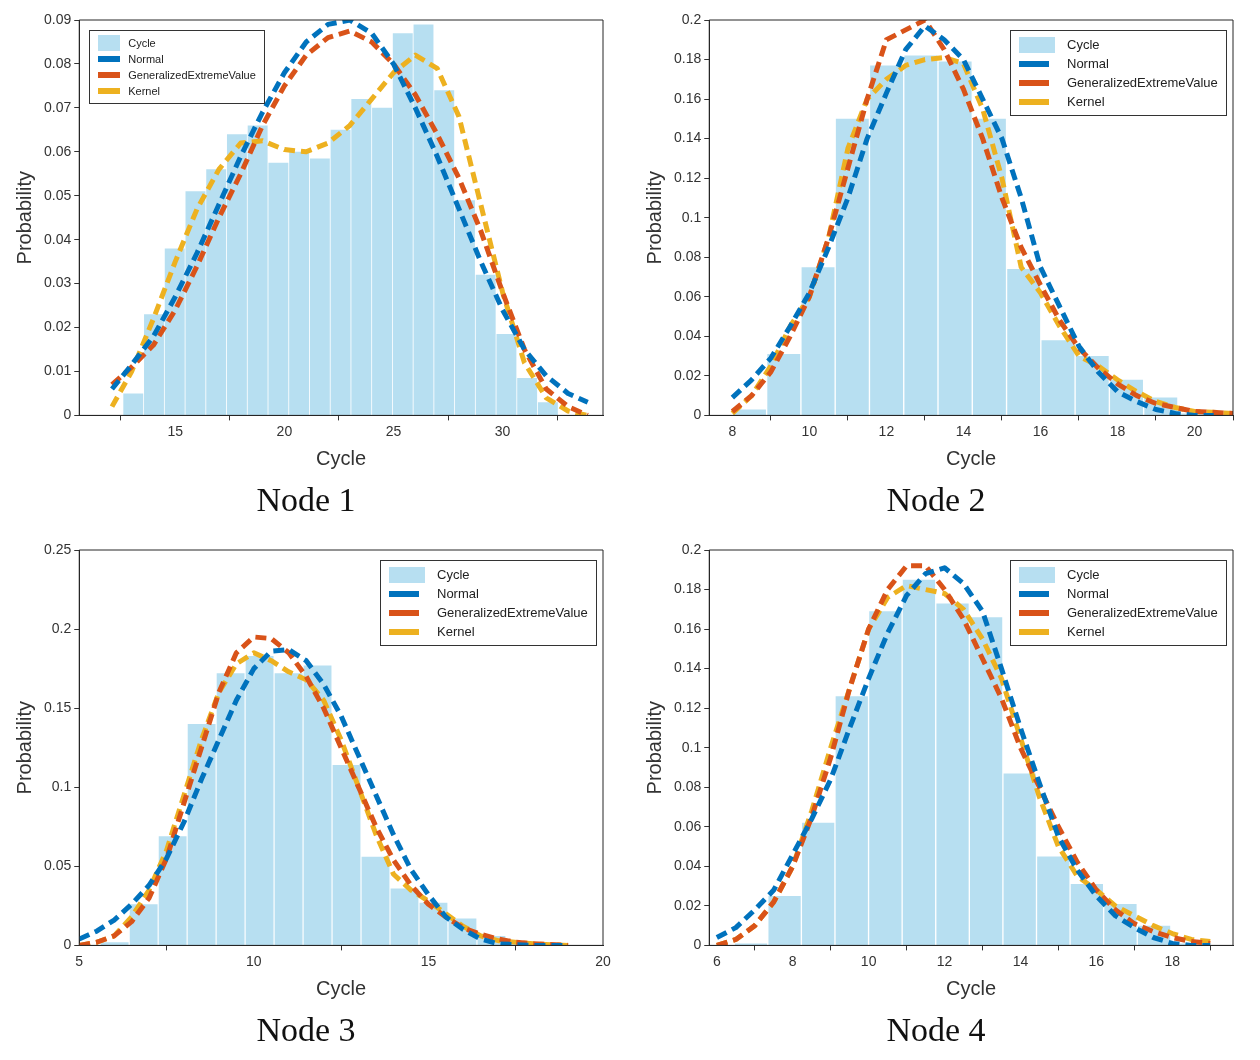 This screenshot has width=1260, height=1060. I want to click on text: Node 4, so click(936, 1029).